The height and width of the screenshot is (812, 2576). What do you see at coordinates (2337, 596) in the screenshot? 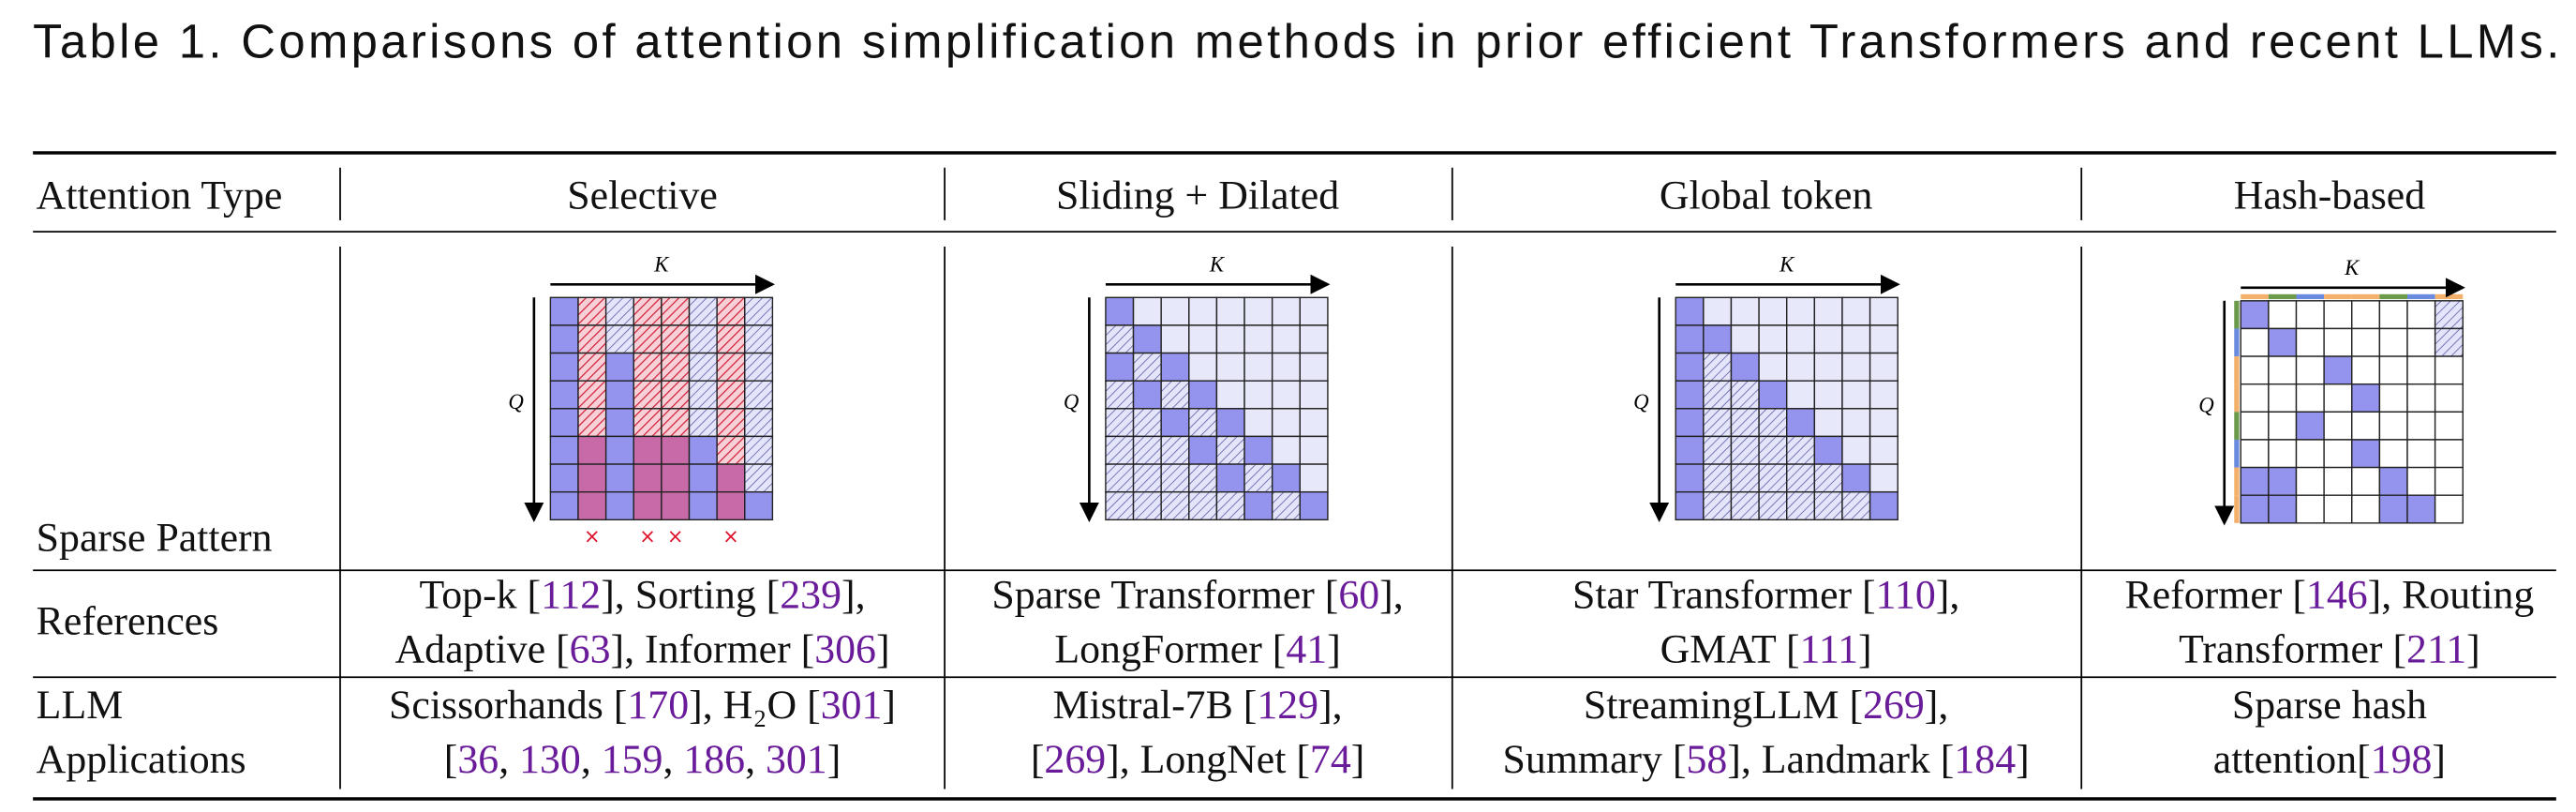
I see `citation: 146` at bounding box center [2337, 596].